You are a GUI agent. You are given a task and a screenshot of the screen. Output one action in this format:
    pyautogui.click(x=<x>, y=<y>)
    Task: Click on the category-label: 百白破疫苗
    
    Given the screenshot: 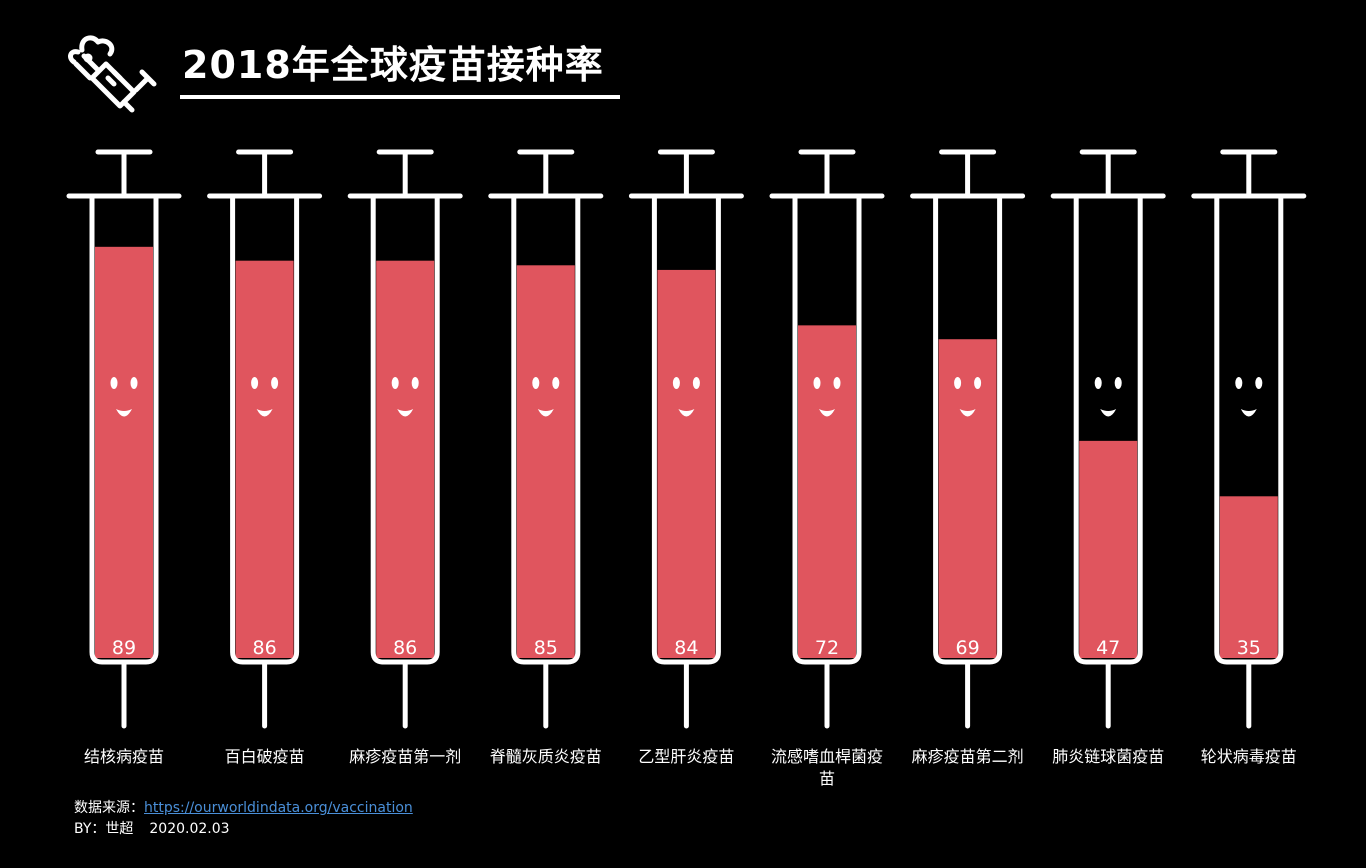 What is the action you would take?
    pyautogui.click(x=265, y=756)
    